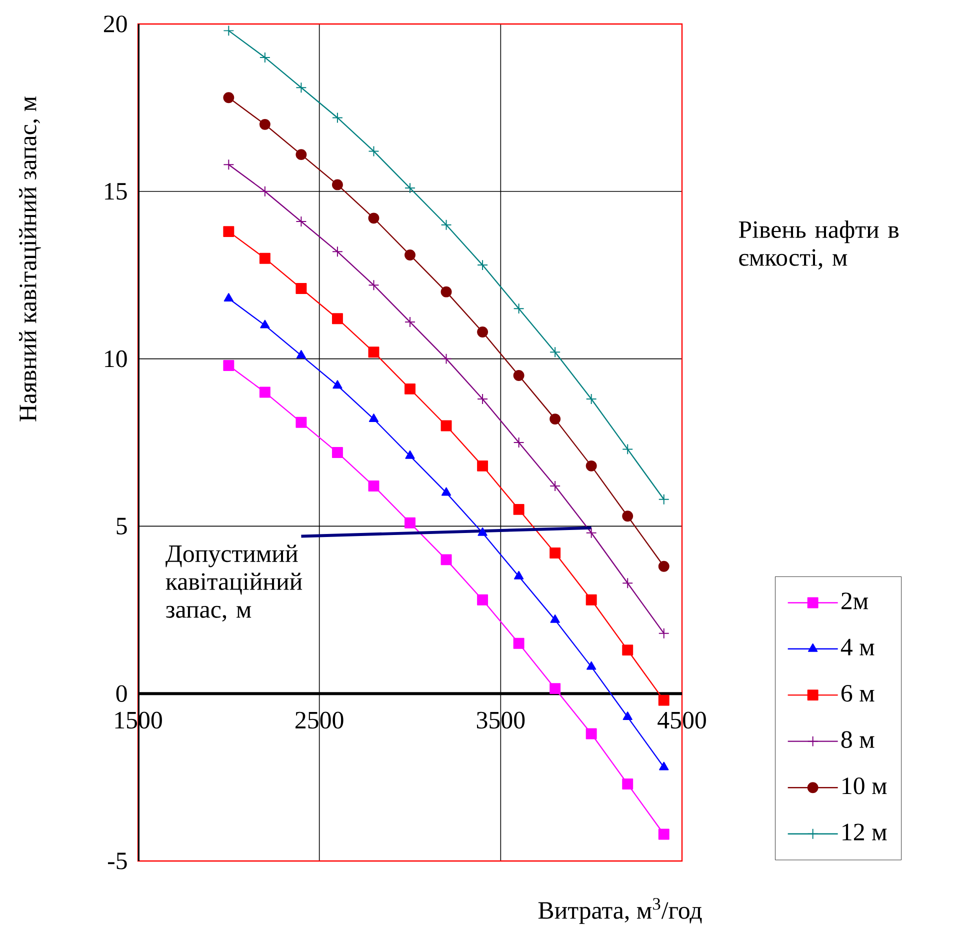  Describe the element at coordinates (117, 861) in the screenshot. I see `y-tick-label: -5` at that location.